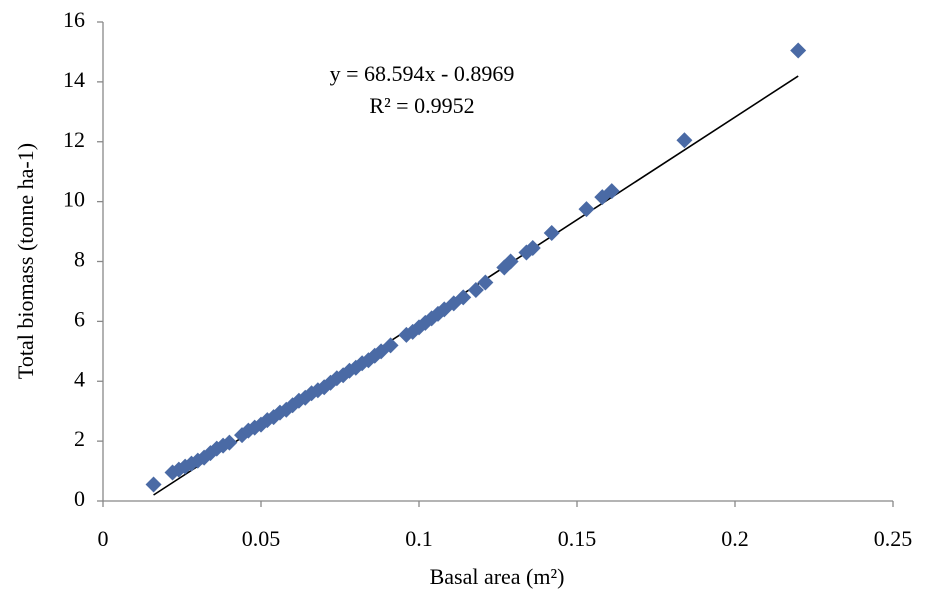 This screenshot has width=926, height=595. Describe the element at coordinates (421, 105) in the screenshot. I see `r-squared: R² = 0.9952` at that location.